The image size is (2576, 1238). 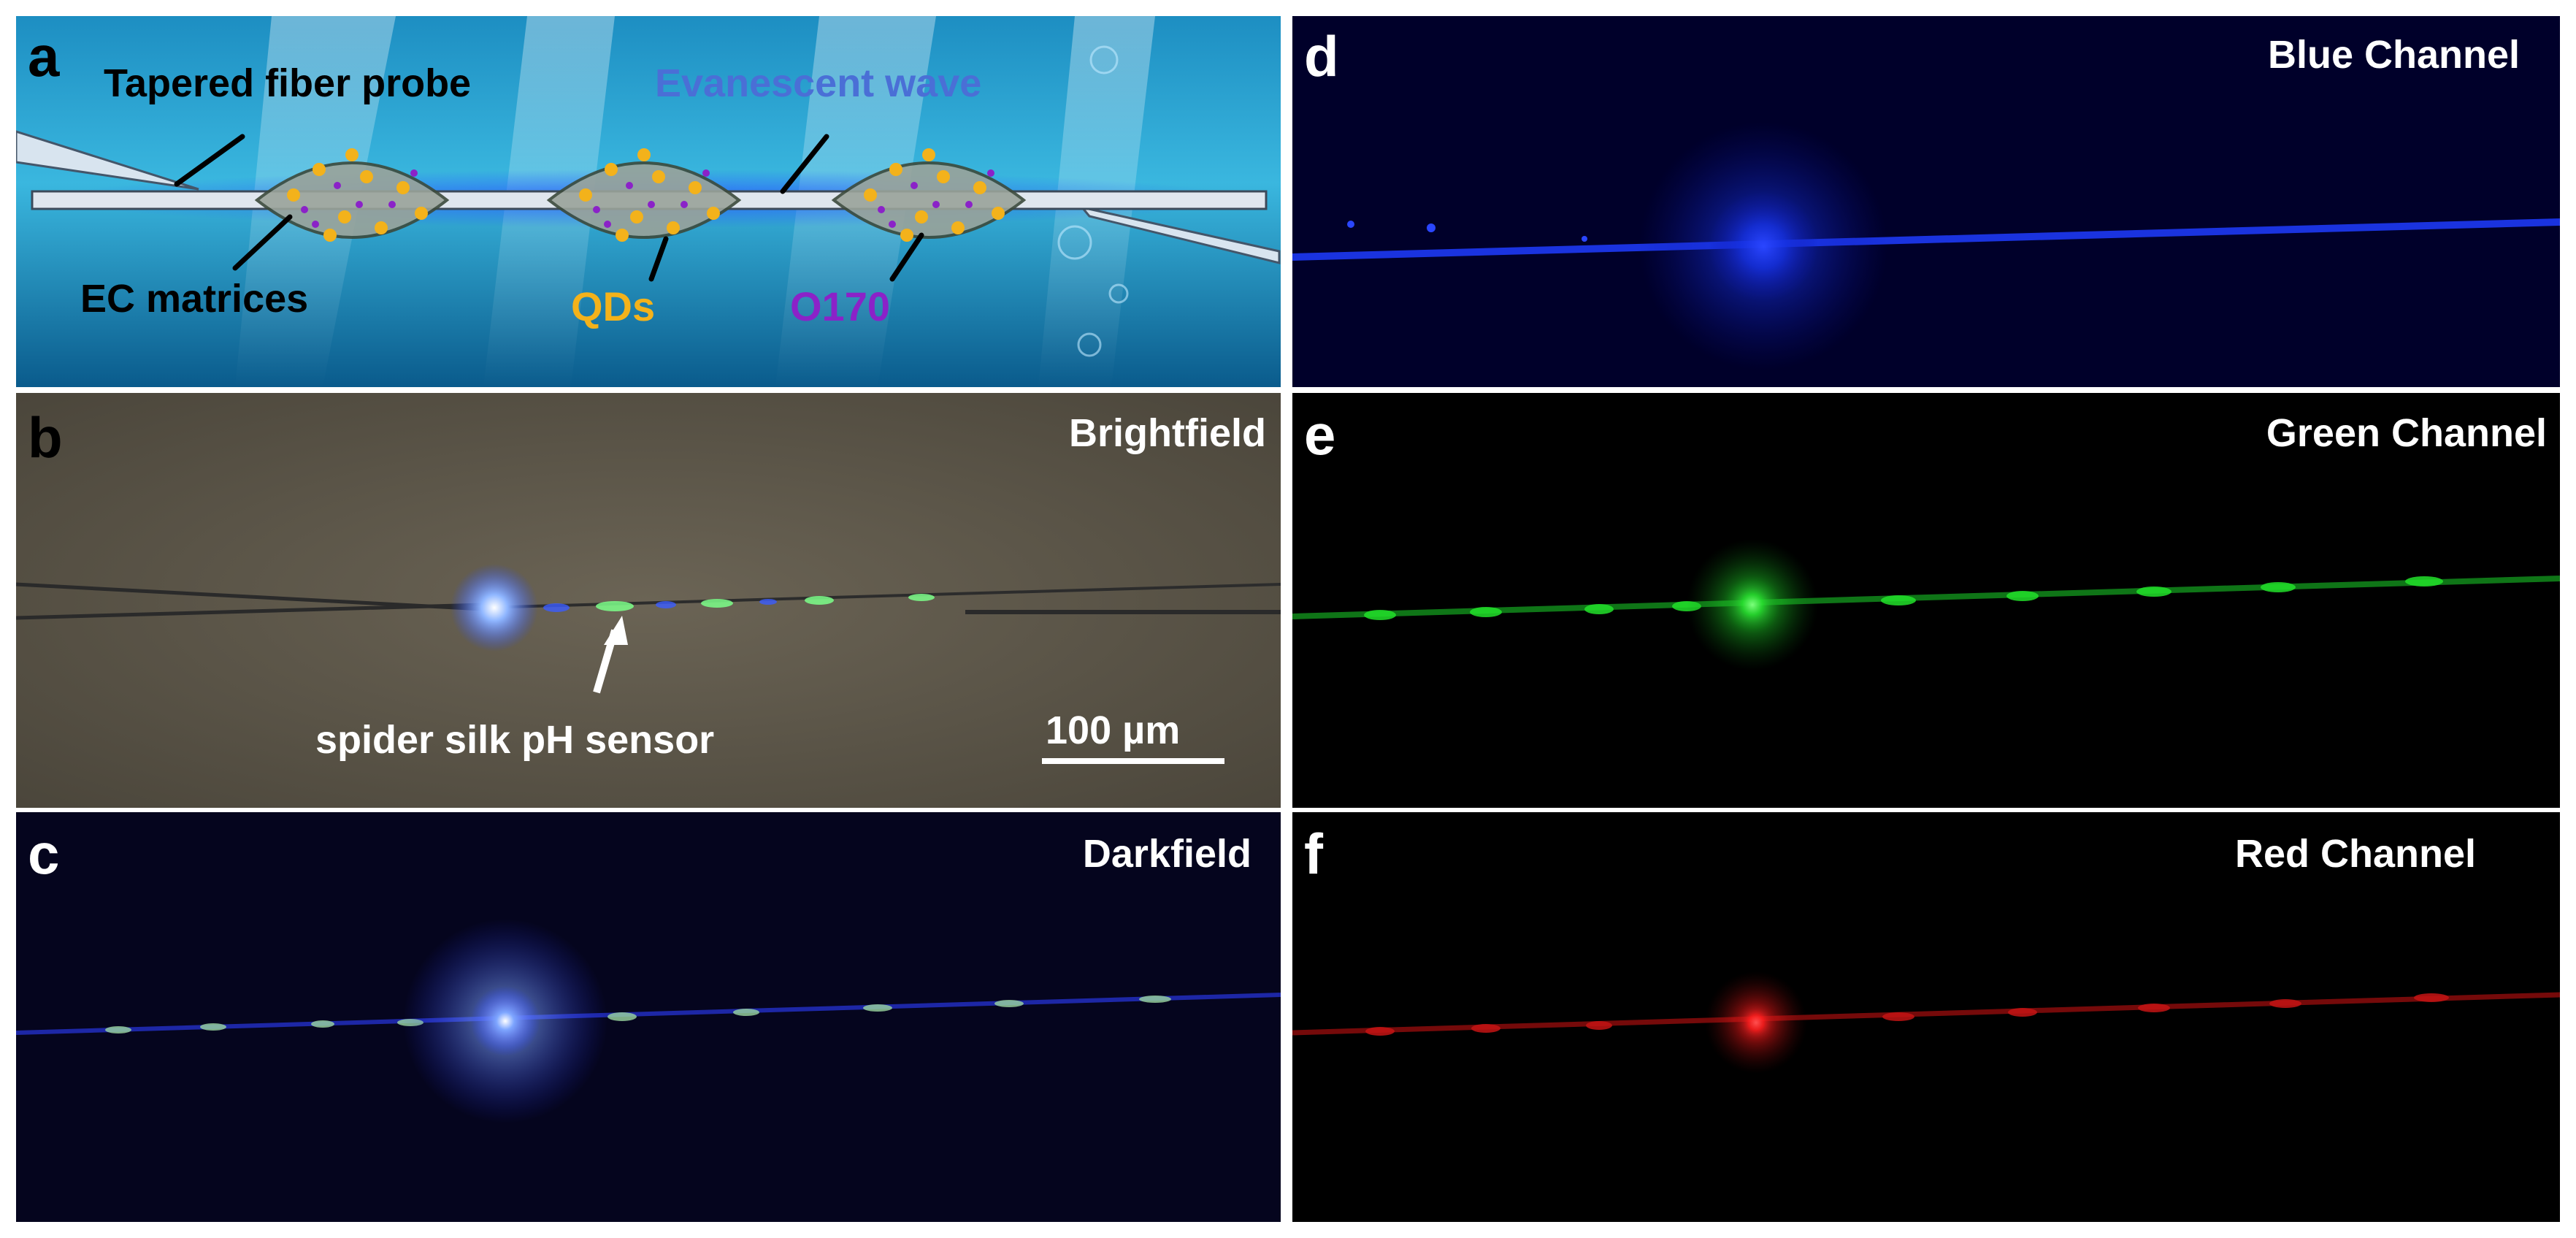 I want to click on spider-silk-sensor-label: spider silk pH sensor, so click(x=515, y=740).